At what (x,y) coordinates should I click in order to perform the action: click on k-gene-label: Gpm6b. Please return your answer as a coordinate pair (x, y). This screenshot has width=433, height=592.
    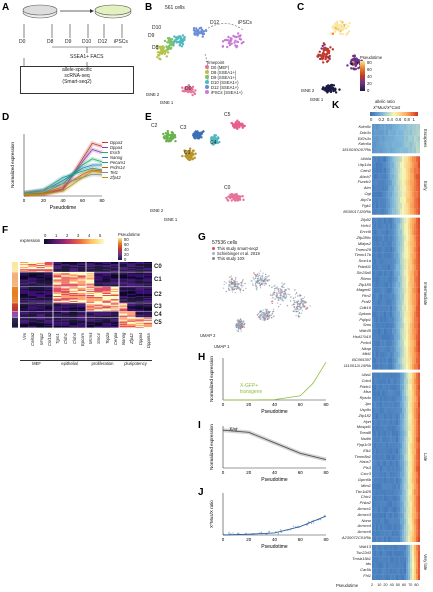
    Looking at the image, I should click on (364, 479).